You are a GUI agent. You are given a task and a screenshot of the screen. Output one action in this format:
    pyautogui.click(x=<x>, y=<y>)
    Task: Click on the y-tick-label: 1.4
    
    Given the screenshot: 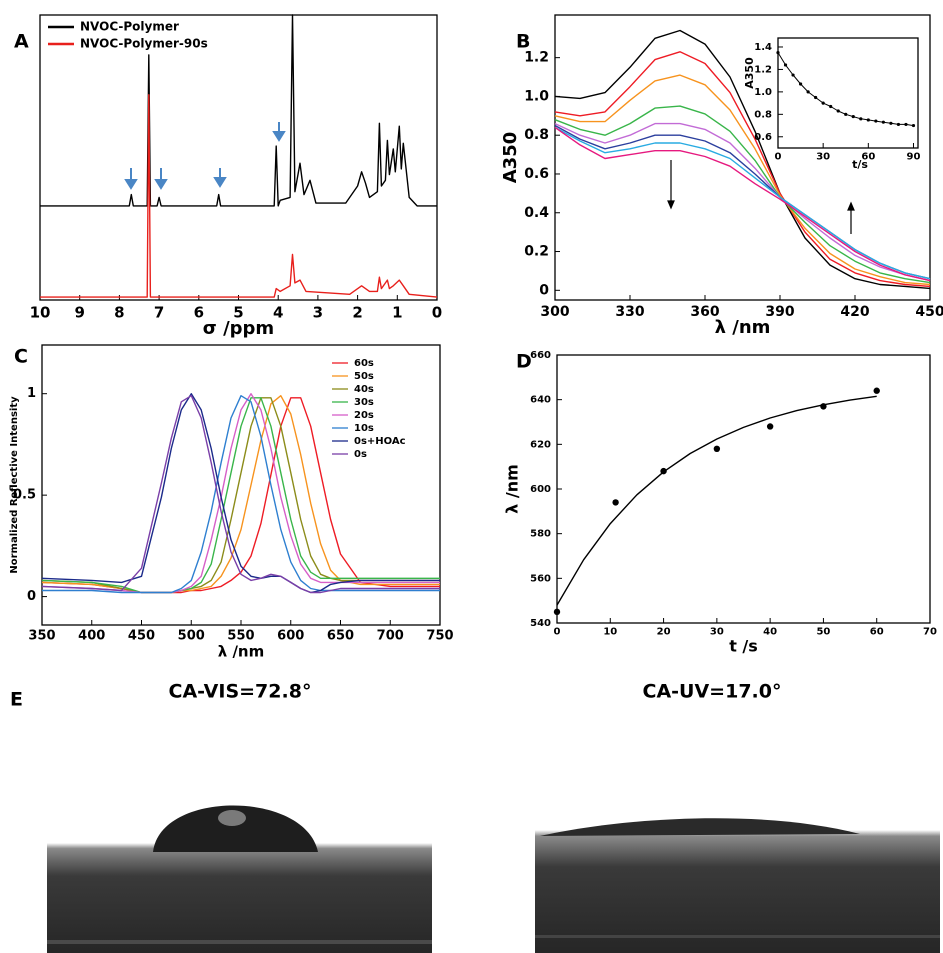 What is the action you would take?
    pyautogui.click(x=763, y=47)
    